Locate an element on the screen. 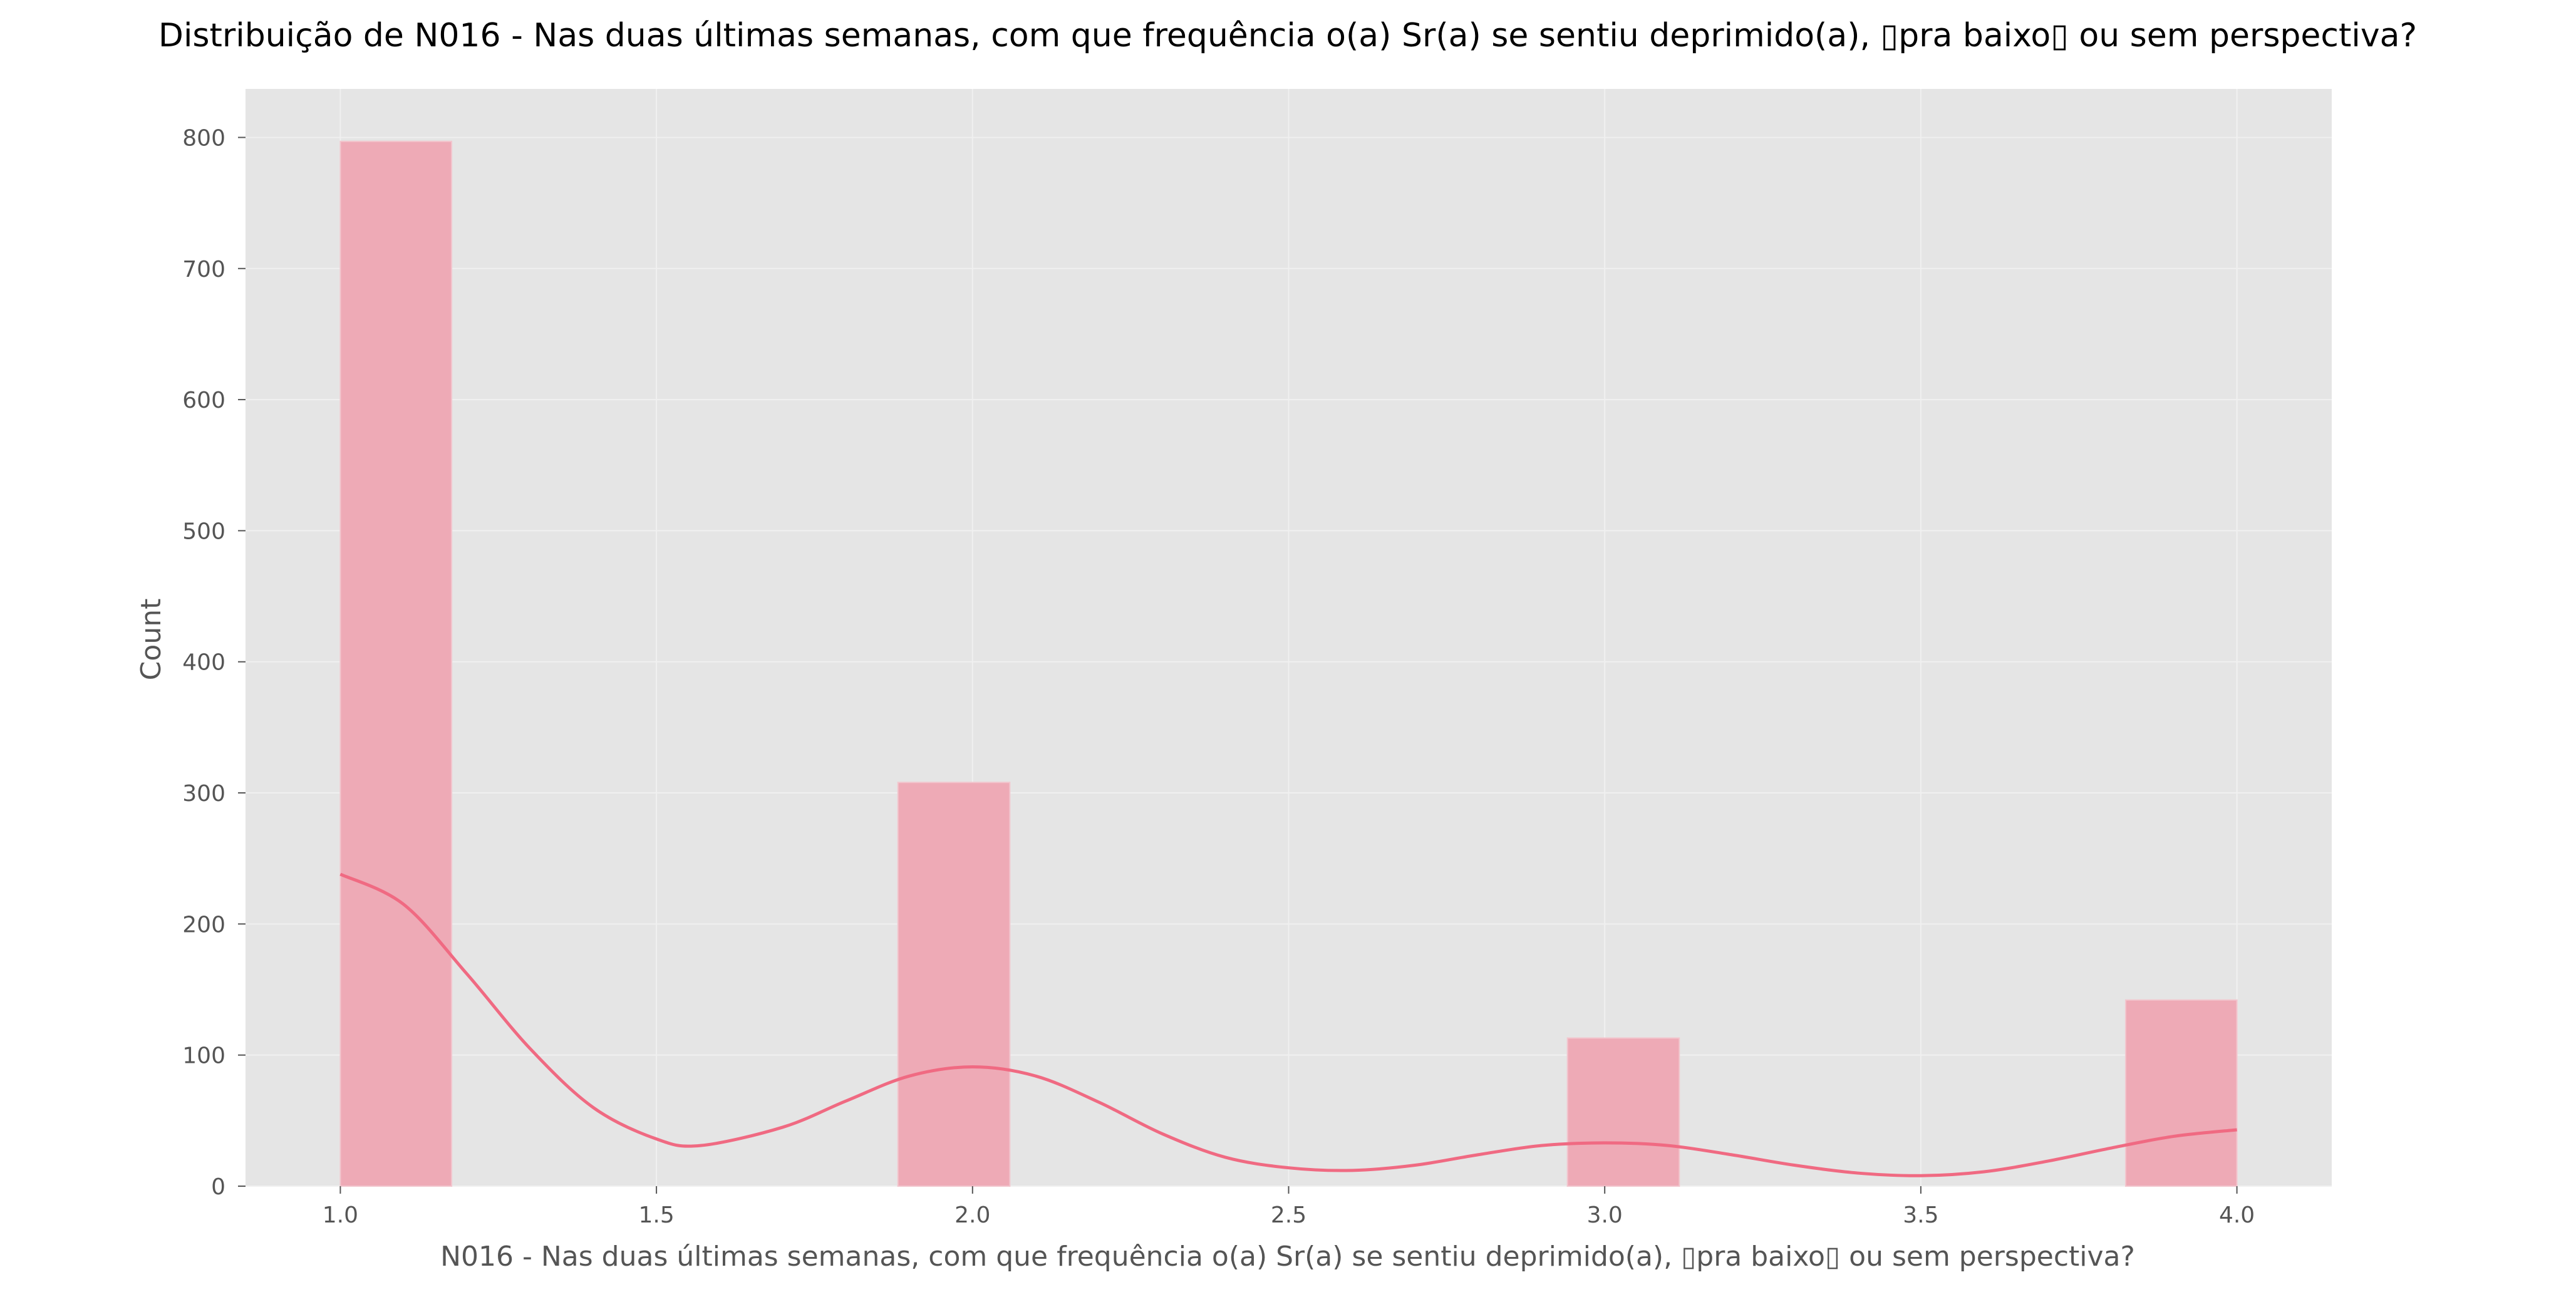 This screenshot has width=2576, height=1292. y-tick-label: 100 is located at coordinates (203, 1056).